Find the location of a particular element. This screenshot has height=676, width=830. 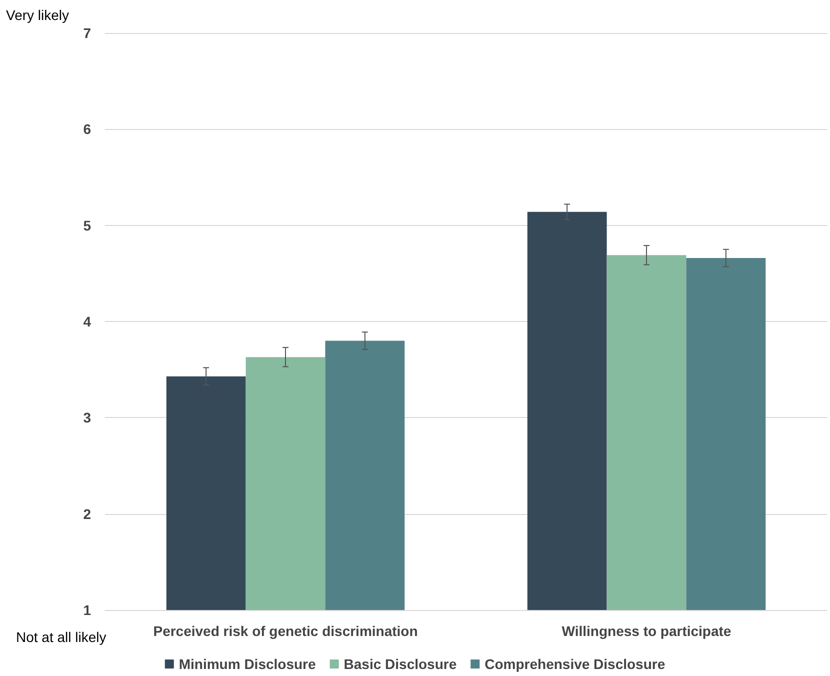

y-tick-label: 2 is located at coordinates (87, 514).